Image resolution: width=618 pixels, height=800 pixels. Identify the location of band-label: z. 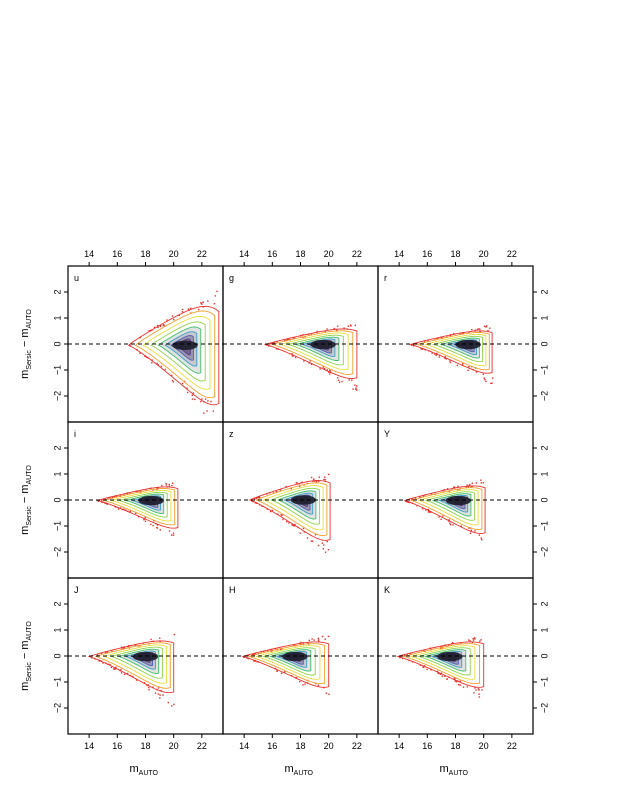
(231, 434).